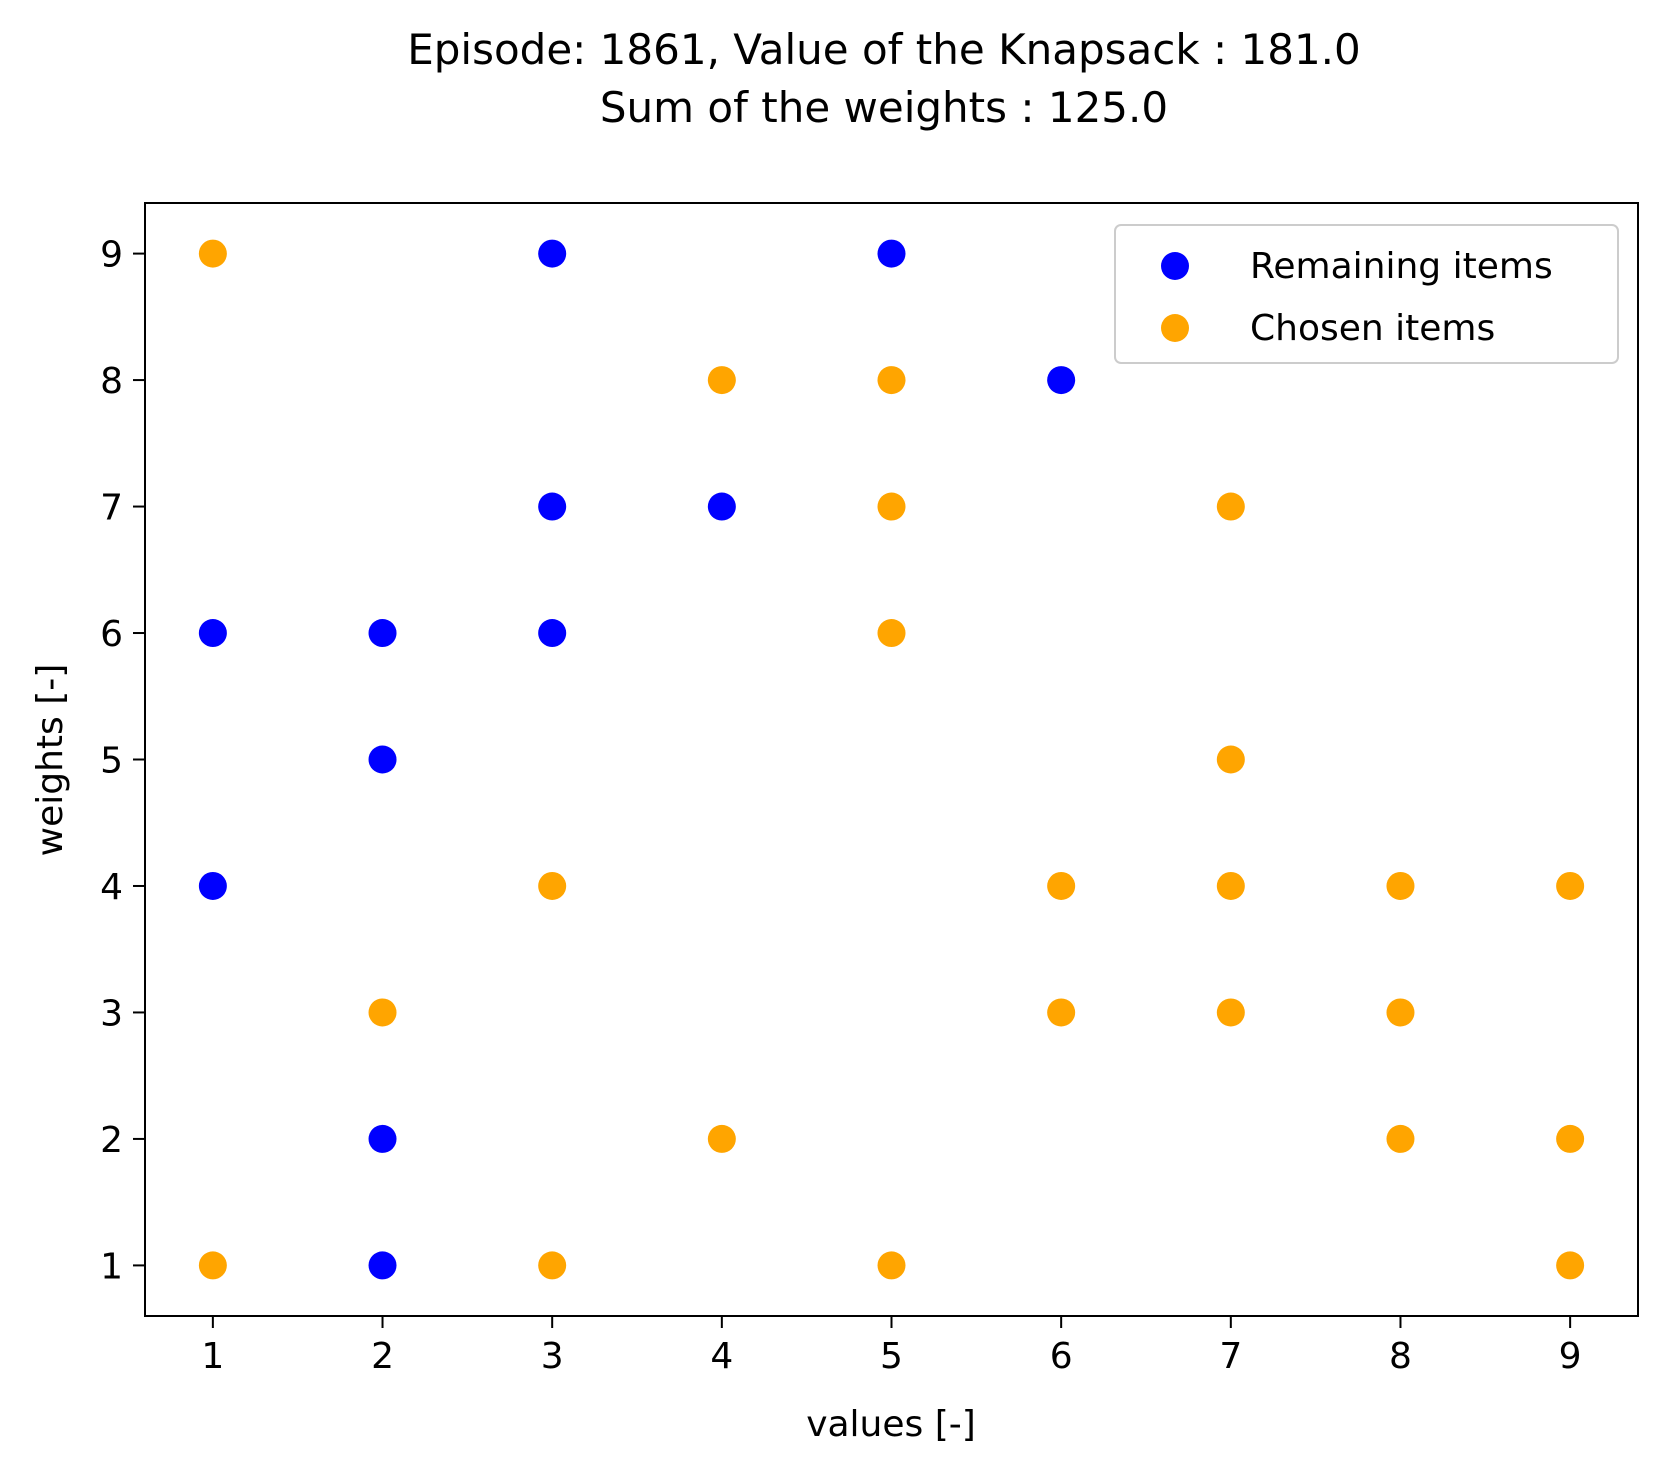  I want to click on legend-marker-chosen, so click(1175, 328).